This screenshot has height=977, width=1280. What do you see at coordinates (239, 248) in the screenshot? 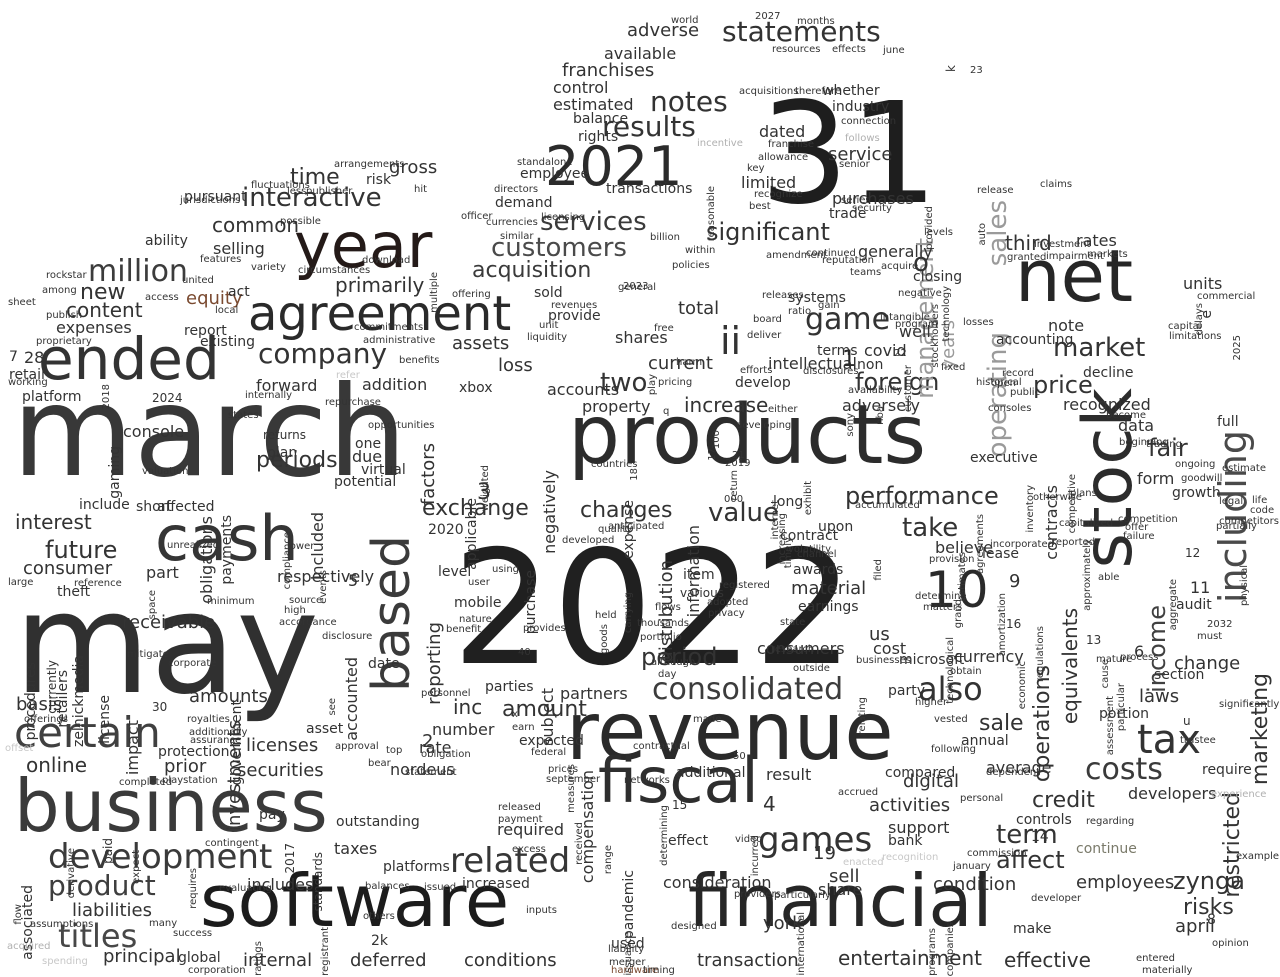
I see `cloud-word: selling` at bounding box center [239, 248].